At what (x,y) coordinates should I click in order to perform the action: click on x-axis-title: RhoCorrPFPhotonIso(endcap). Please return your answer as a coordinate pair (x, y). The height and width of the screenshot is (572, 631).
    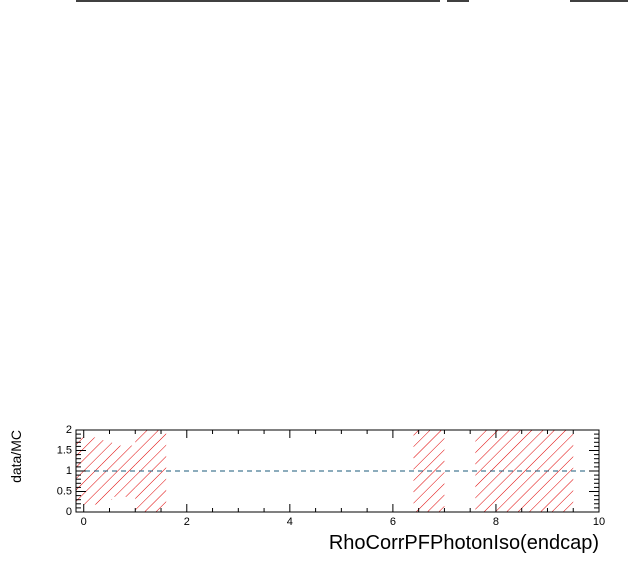
    Looking at the image, I should click on (464, 543).